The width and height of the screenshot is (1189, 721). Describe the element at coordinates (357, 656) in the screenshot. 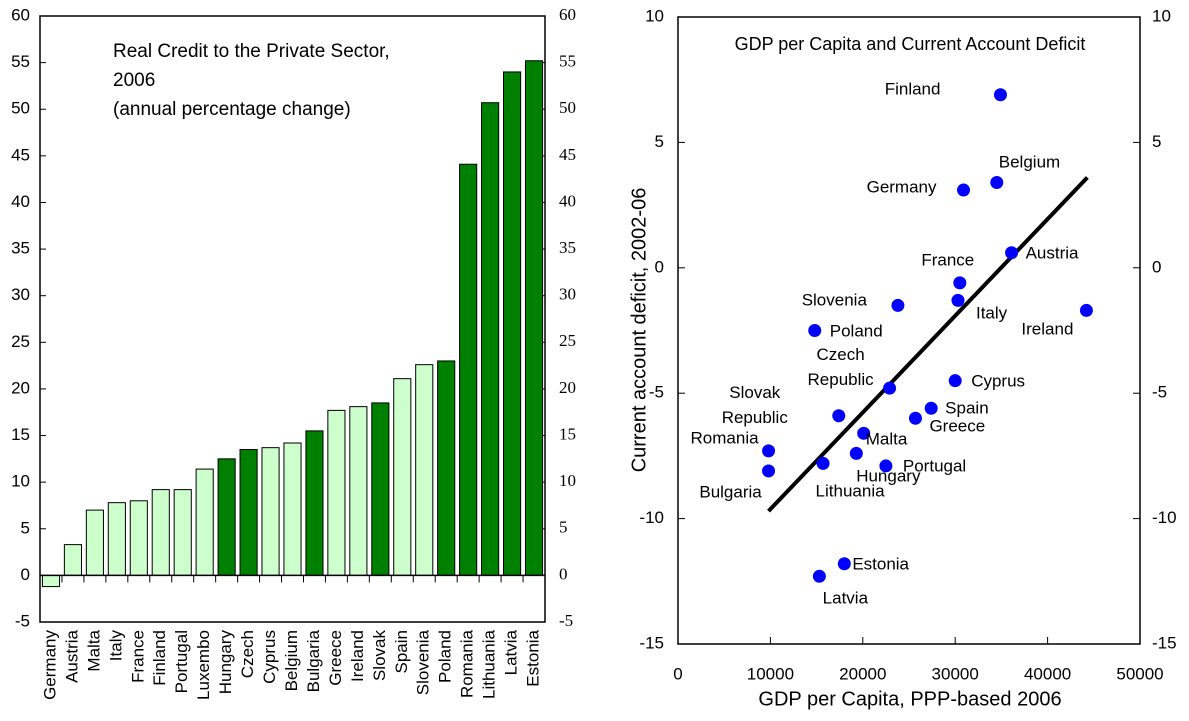

I see `x-tick-label: Ireland` at that location.